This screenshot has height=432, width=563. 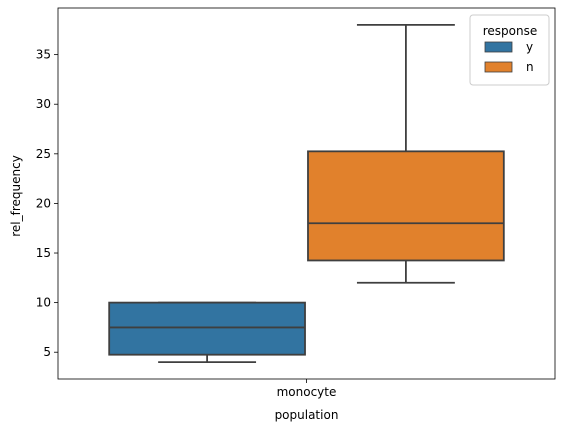 I want to click on x-axis-ticks: monocyte, so click(x=307, y=389).